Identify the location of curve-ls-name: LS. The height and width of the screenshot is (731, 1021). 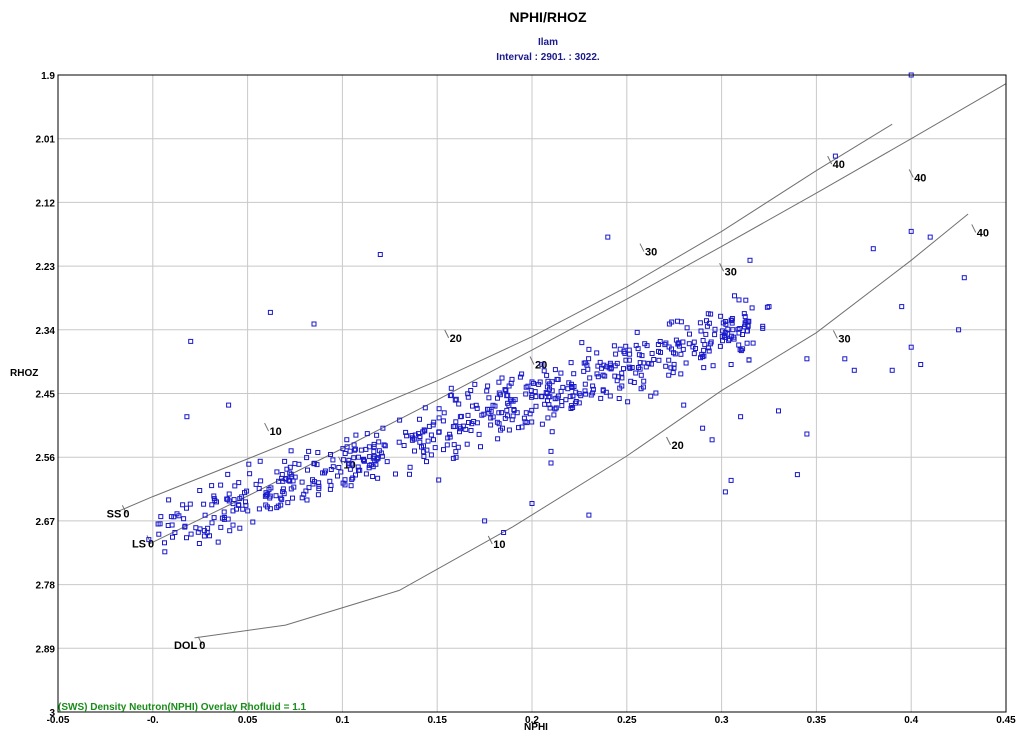
(139, 544).